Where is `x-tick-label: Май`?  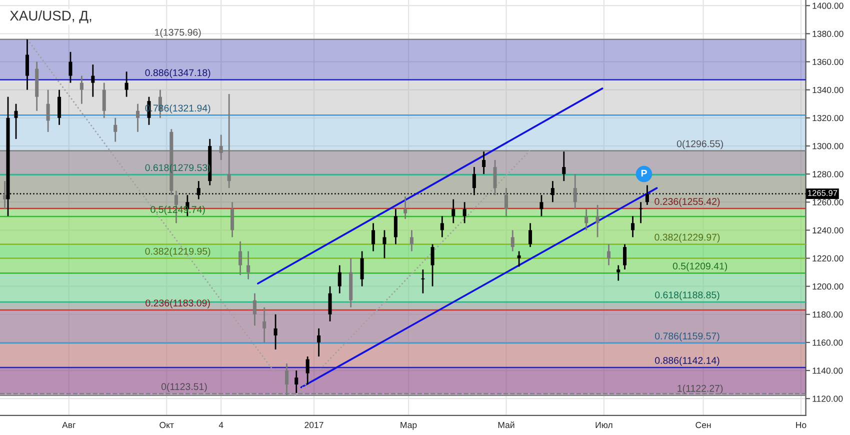
x-tick-label: Май is located at coordinates (506, 425).